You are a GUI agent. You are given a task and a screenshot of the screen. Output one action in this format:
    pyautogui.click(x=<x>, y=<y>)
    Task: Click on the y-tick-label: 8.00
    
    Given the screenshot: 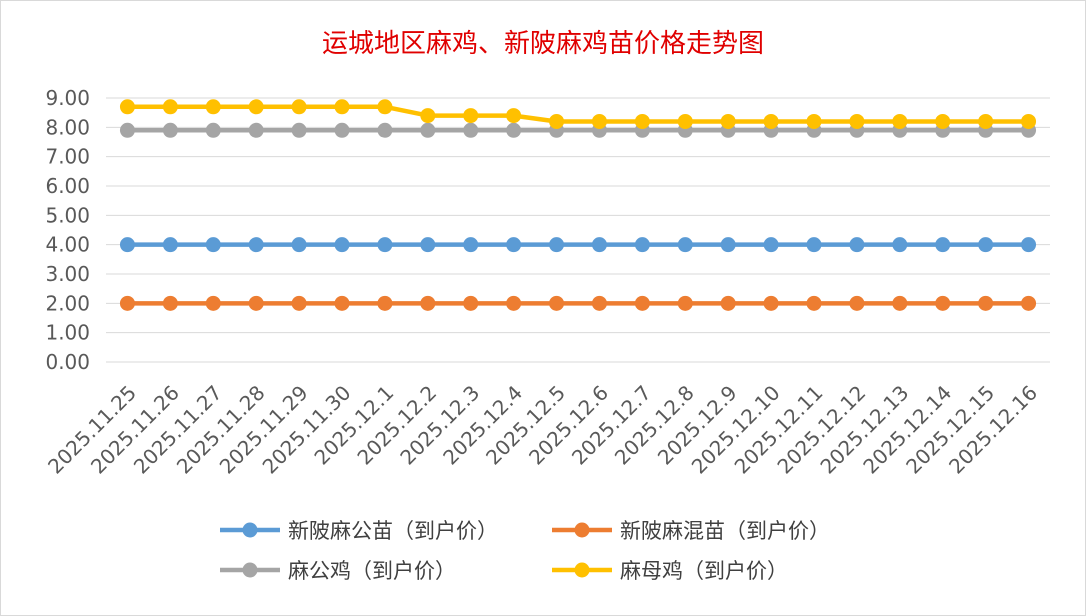 What is the action you would take?
    pyautogui.click(x=67, y=127)
    